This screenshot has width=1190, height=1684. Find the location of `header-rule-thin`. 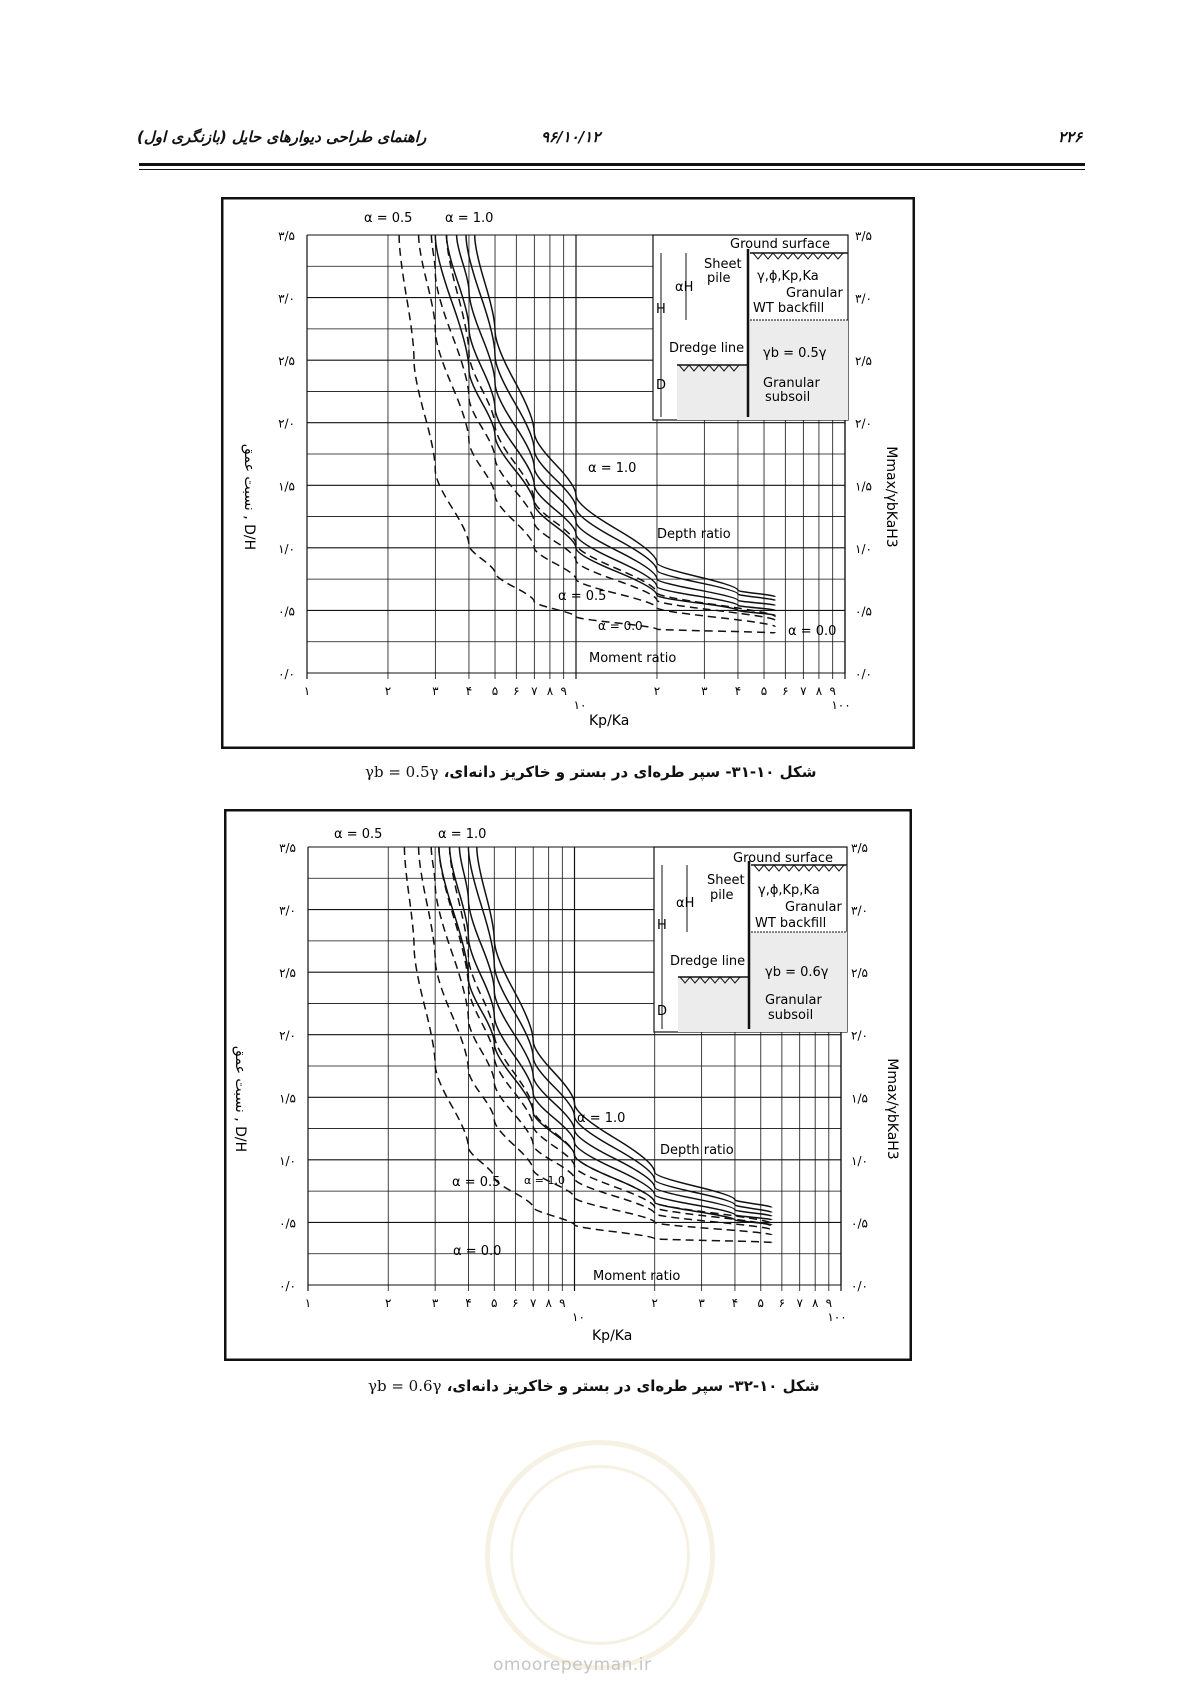

header-rule-thin is located at coordinates (612, 169).